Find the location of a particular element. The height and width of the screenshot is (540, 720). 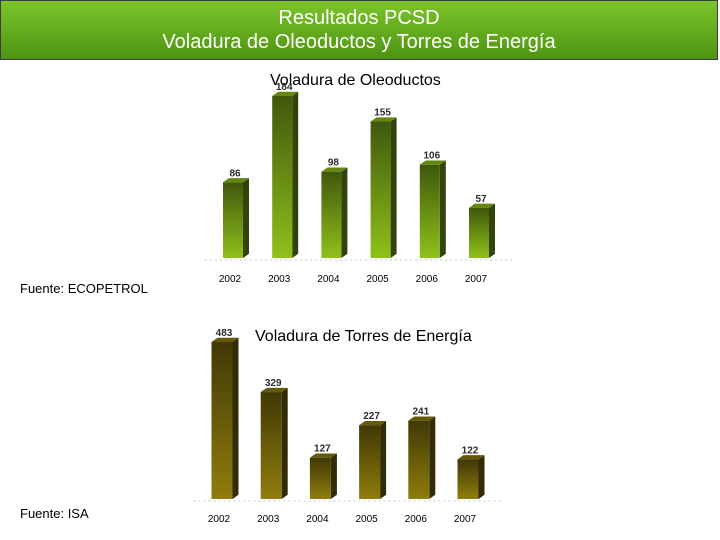

torres-value-label: 227 is located at coordinates (371, 416).